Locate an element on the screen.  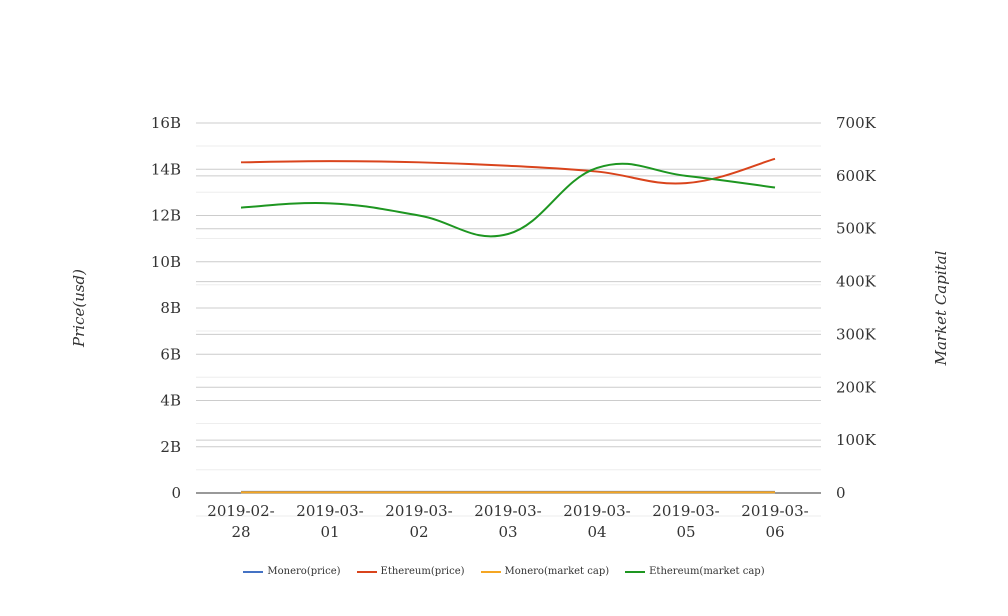
y2-tick-label: 100K is located at coordinates (856, 440).